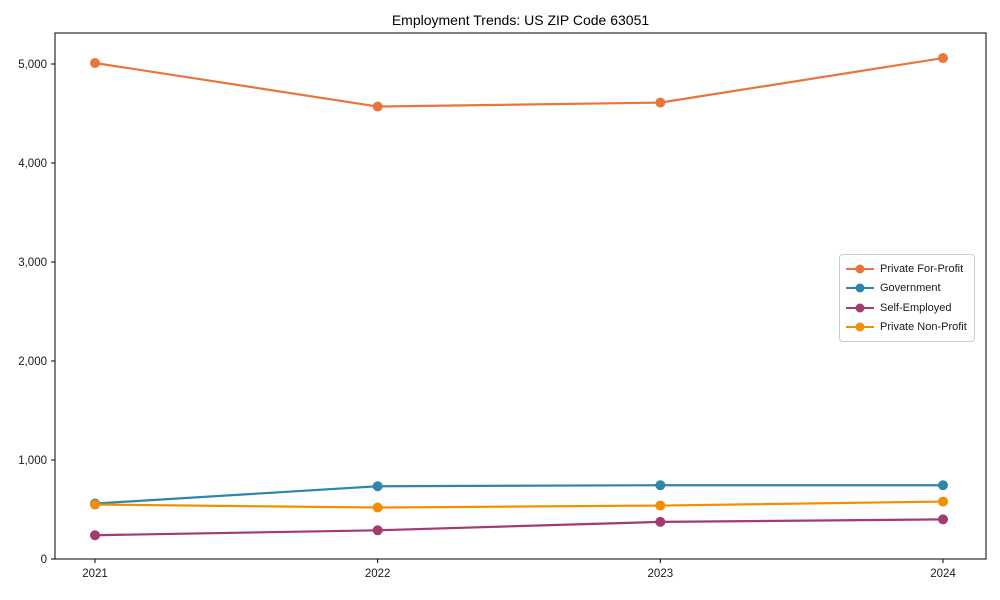 The image size is (1000, 600). Describe the element at coordinates (44, 560) in the screenshot. I see `y-tick-label: 0` at that location.